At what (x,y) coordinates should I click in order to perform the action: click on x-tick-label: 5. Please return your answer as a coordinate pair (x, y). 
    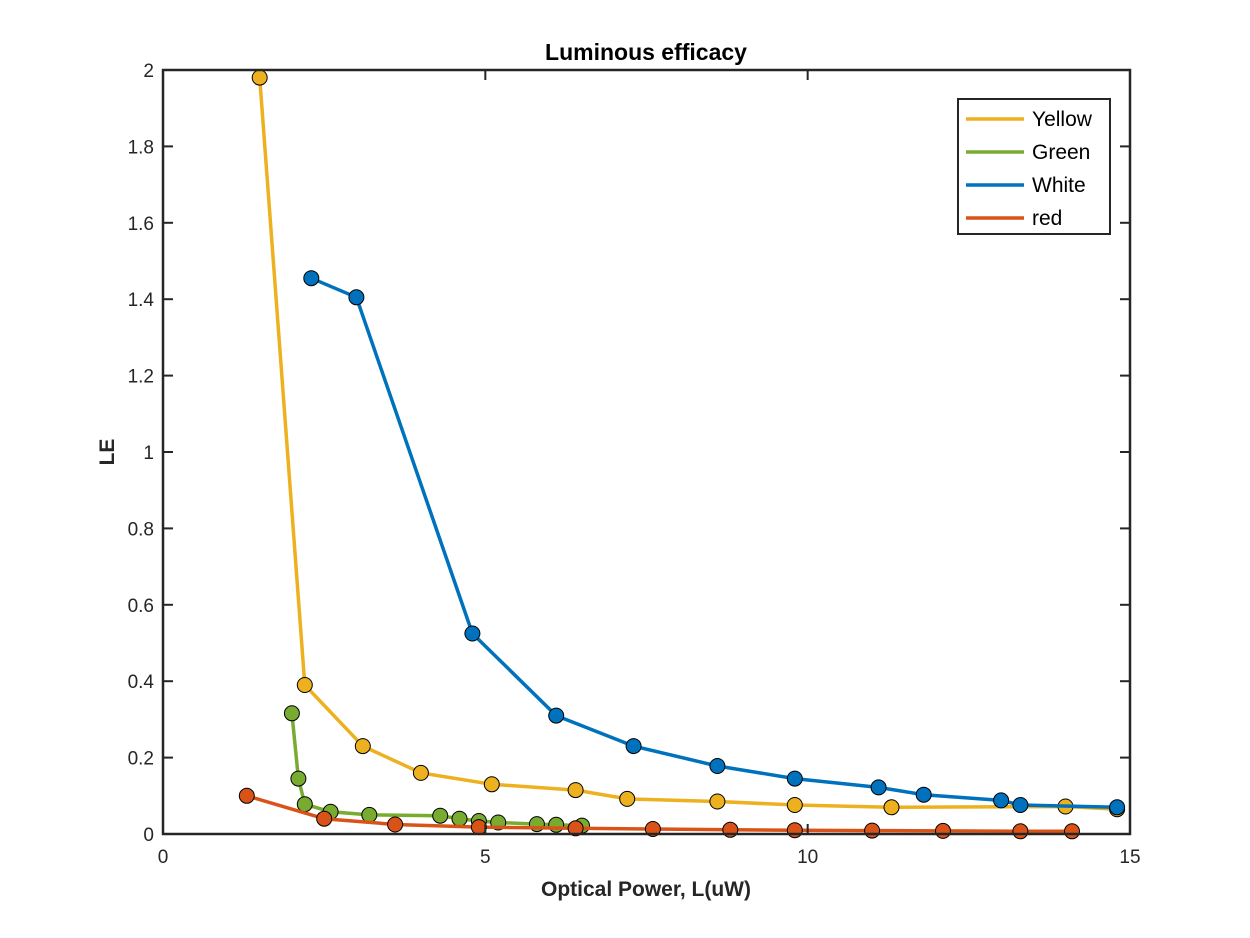
    Looking at the image, I should click on (485, 857).